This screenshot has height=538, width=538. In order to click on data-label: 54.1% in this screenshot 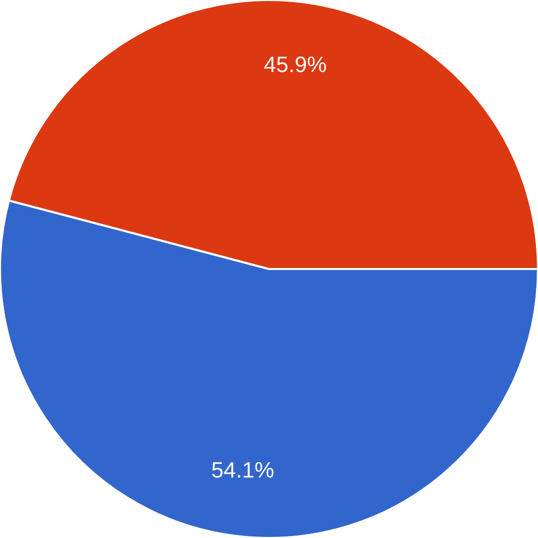, I will do `click(243, 470)`.